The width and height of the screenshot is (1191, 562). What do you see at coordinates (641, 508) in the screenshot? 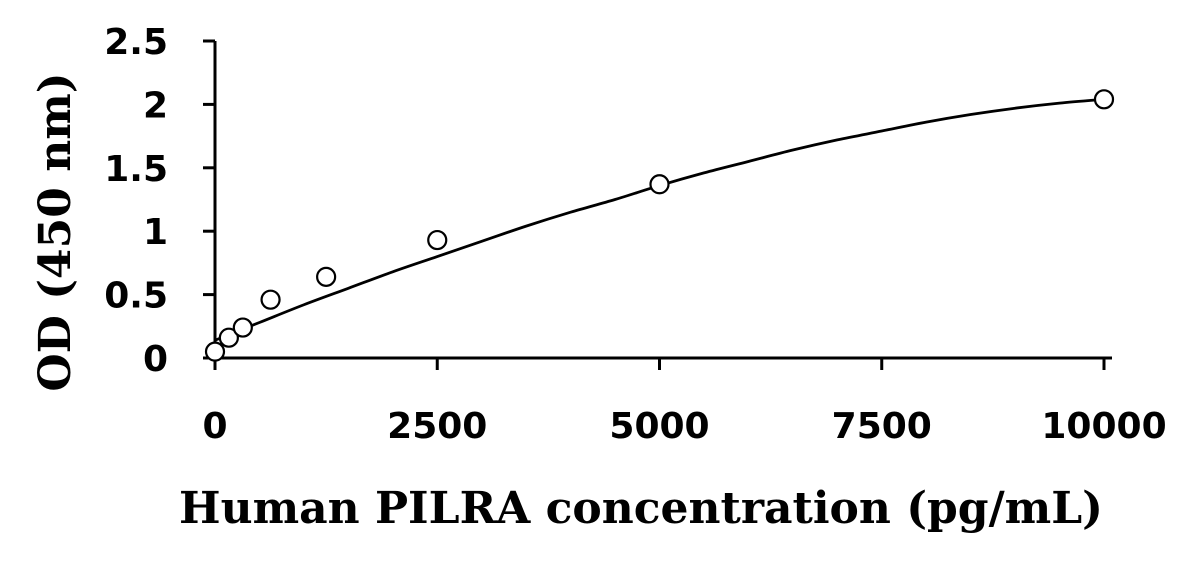
I see `x-axis-title: Human PILRA concentration (pg/mL)` at bounding box center [641, 508].